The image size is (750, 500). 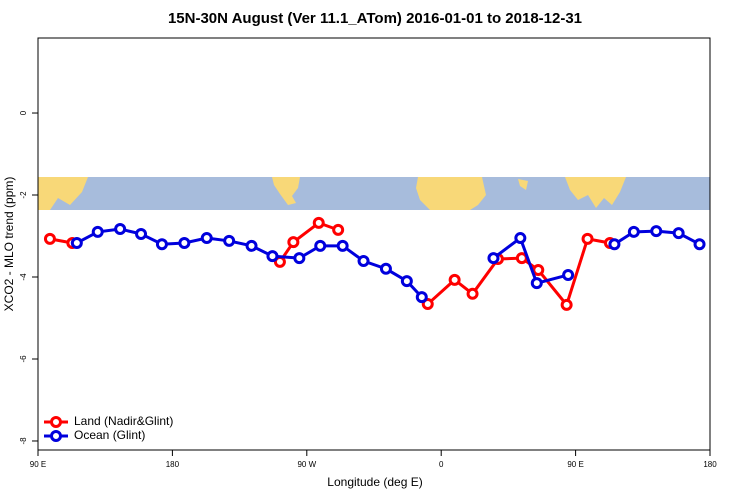 What do you see at coordinates (123, 421) in the screenshot?
I see `legend-label: Land (Nadir&Glint)` at bounding box center [123, 421].